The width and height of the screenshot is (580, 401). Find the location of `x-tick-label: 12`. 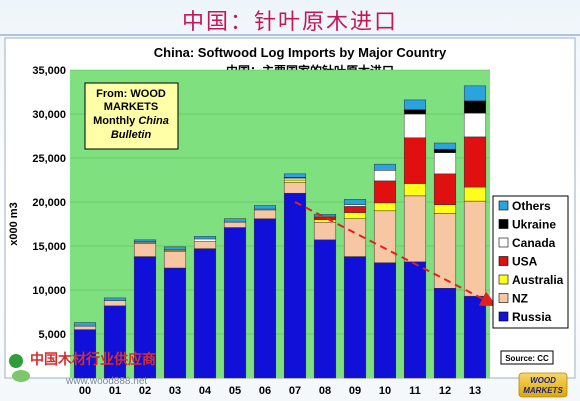

x-tick-label: 12 is located at coordinates (445, 391).